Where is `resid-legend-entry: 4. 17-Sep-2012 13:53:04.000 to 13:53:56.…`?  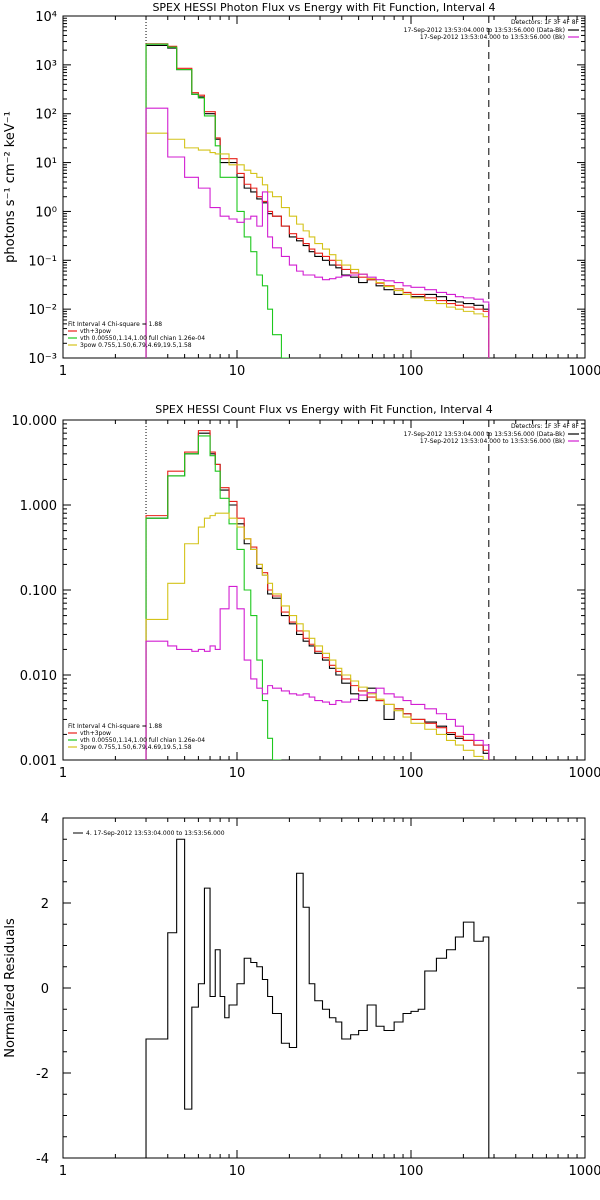 resid-legend-entry: 4. 17-Sep-2012 13:53:04.000 to 13:53:56.… is located at coordinates (155, 833).